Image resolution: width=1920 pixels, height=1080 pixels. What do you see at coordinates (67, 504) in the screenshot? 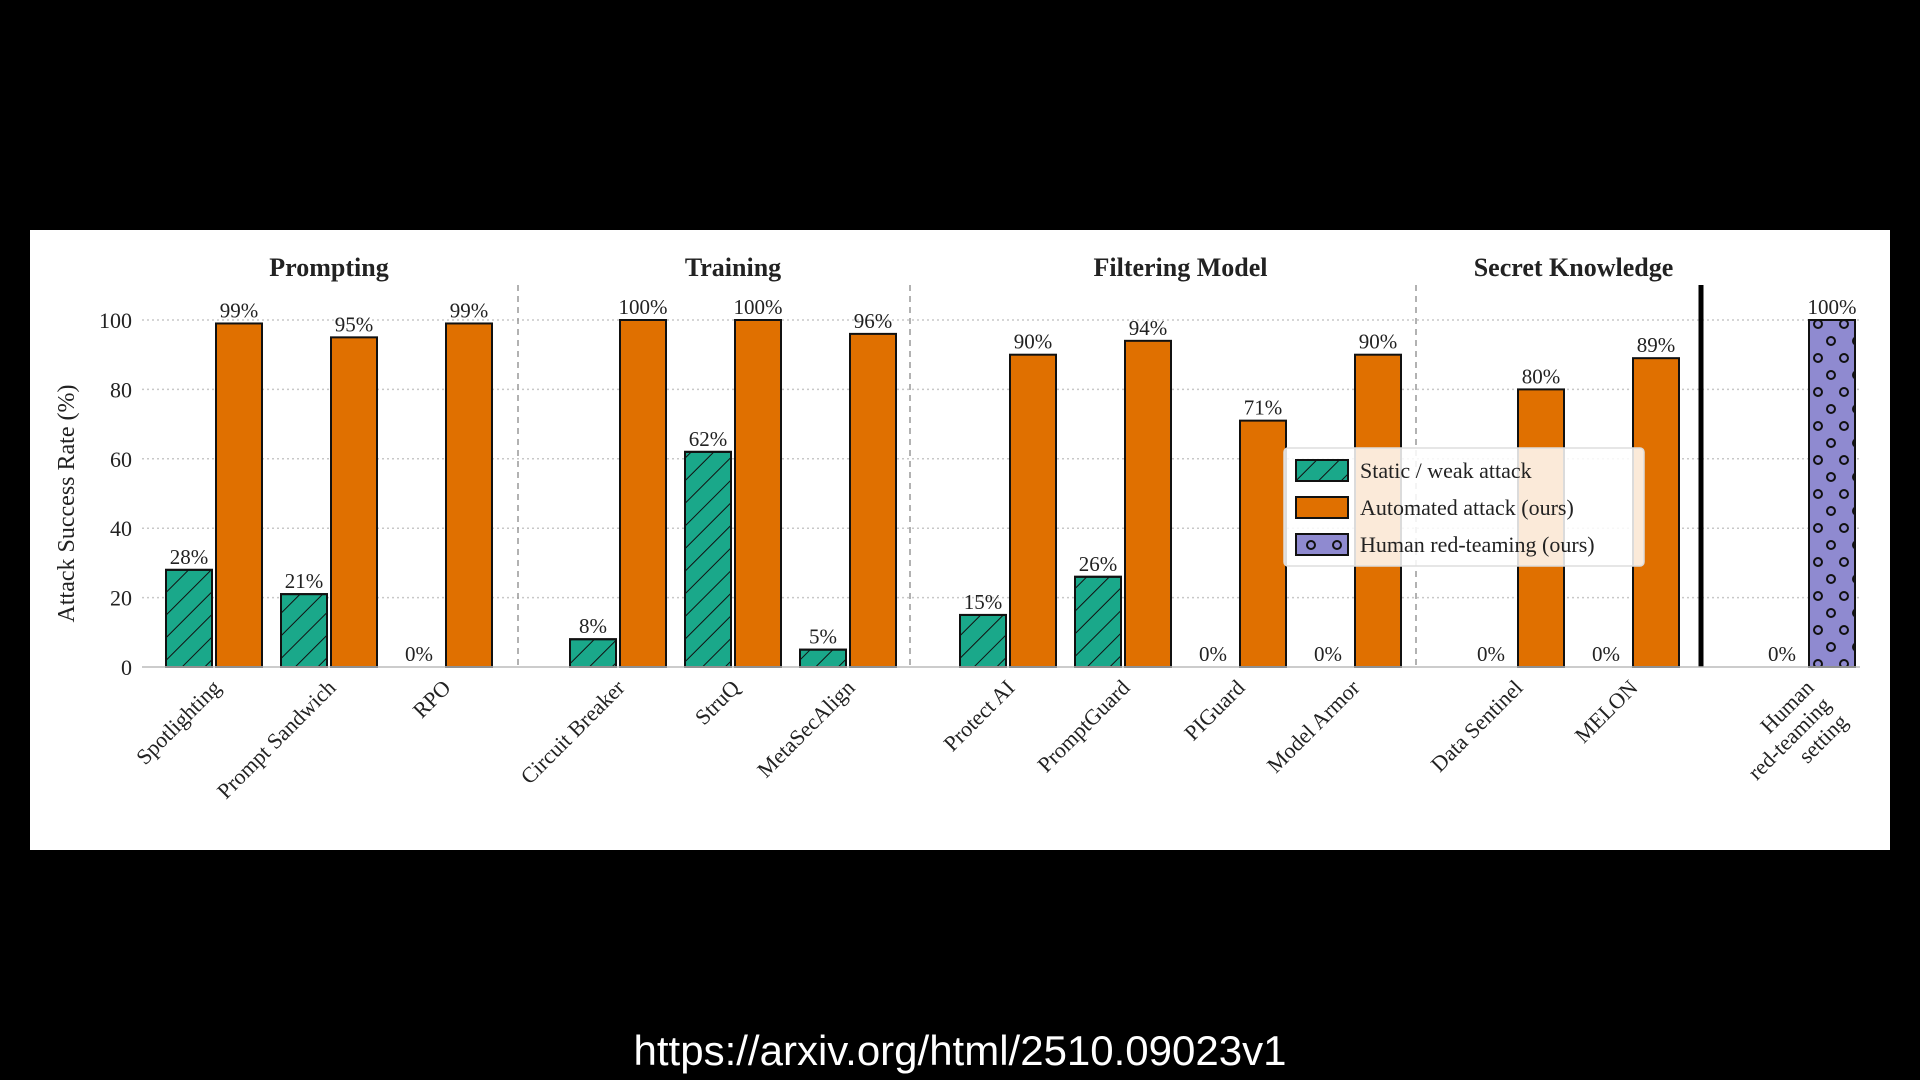
I see `y-axis-title: Attack Success Rate (%)` at bounding box center [67, 504].